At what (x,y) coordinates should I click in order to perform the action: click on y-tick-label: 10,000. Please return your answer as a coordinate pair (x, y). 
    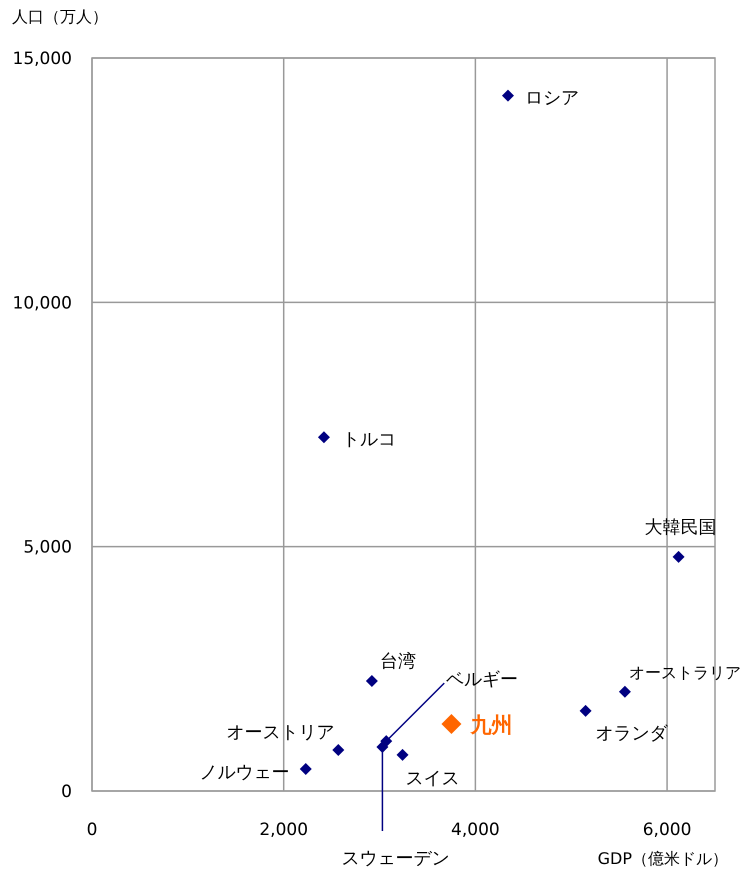
    Looking at the image, I should click on (42, 303).